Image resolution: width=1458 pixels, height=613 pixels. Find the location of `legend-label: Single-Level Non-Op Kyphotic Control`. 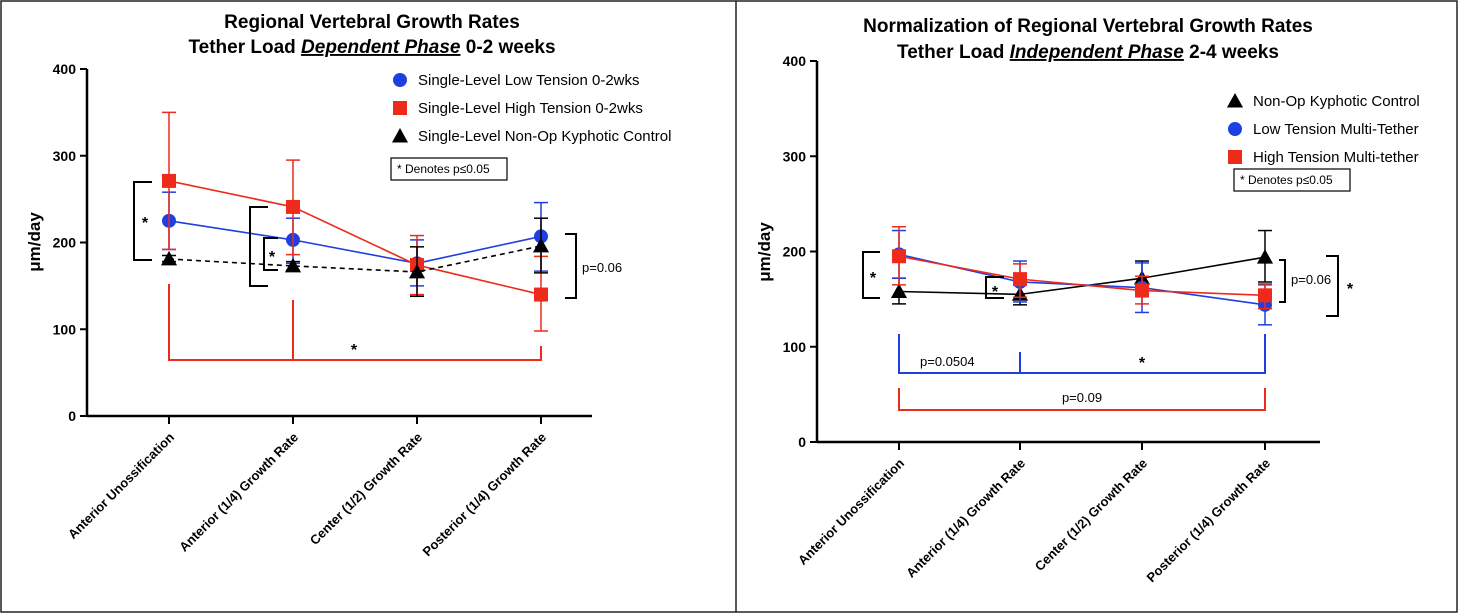

legend-label: Single-Level Non-Op Kyphotic Control is located at coordinates (544, 136).